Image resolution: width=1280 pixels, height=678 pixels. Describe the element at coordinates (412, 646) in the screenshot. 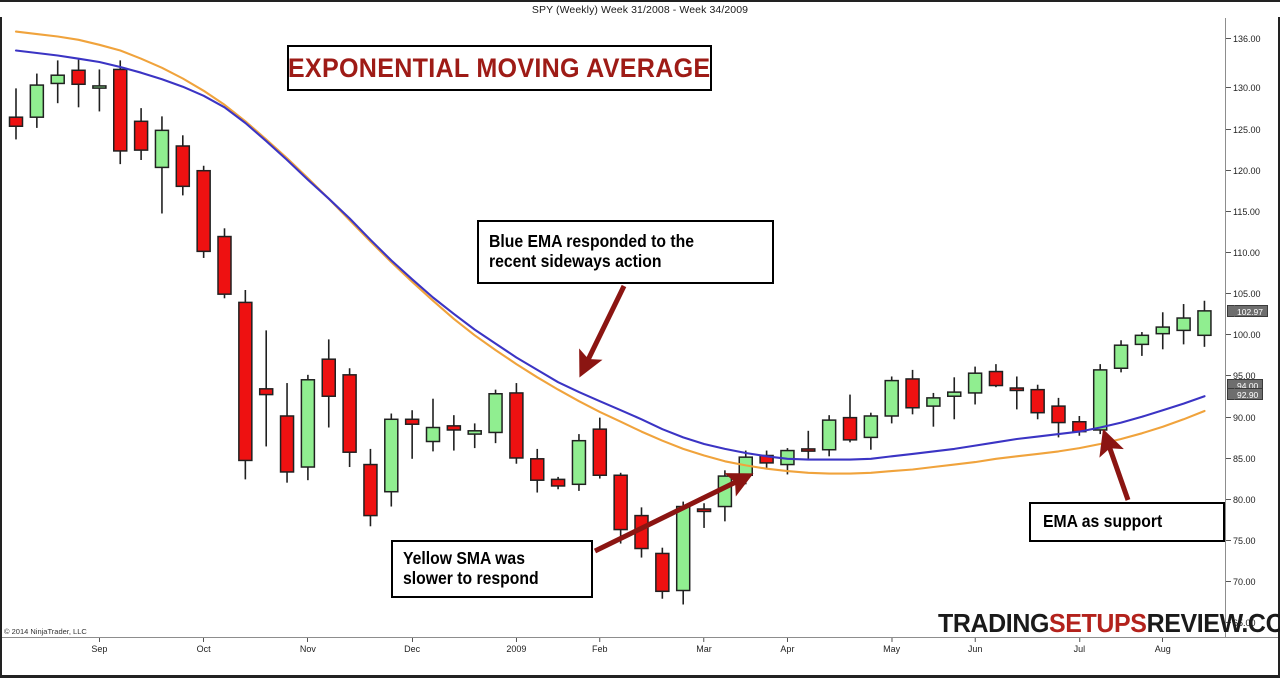

I see `time-tick: Dec` at that location.